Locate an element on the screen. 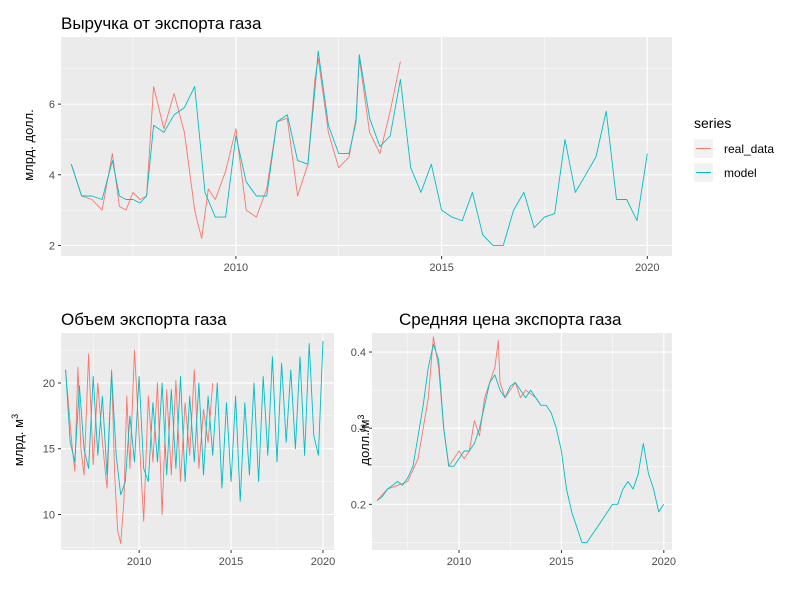  y-axis-label: млрд. м3 is located at coordinates (18, 440).